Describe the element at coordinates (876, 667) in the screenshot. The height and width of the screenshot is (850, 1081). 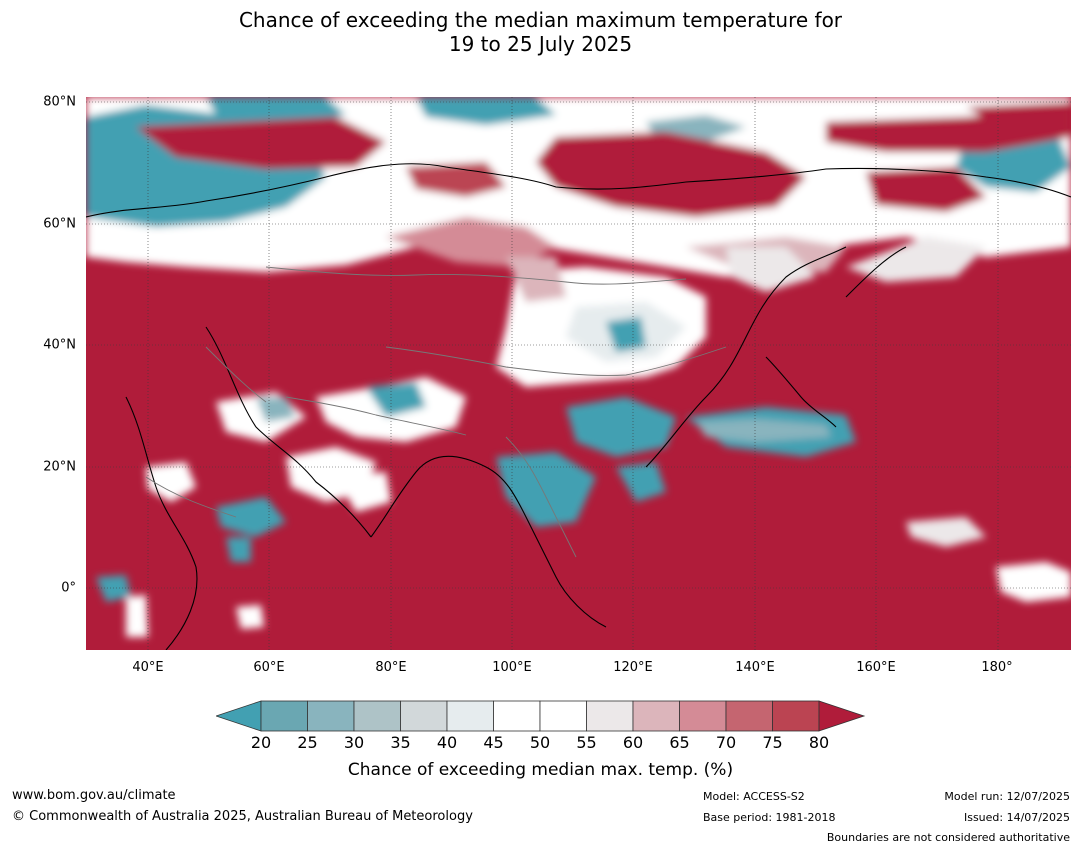
I see `lon-label-160e: 160°E` at that location.